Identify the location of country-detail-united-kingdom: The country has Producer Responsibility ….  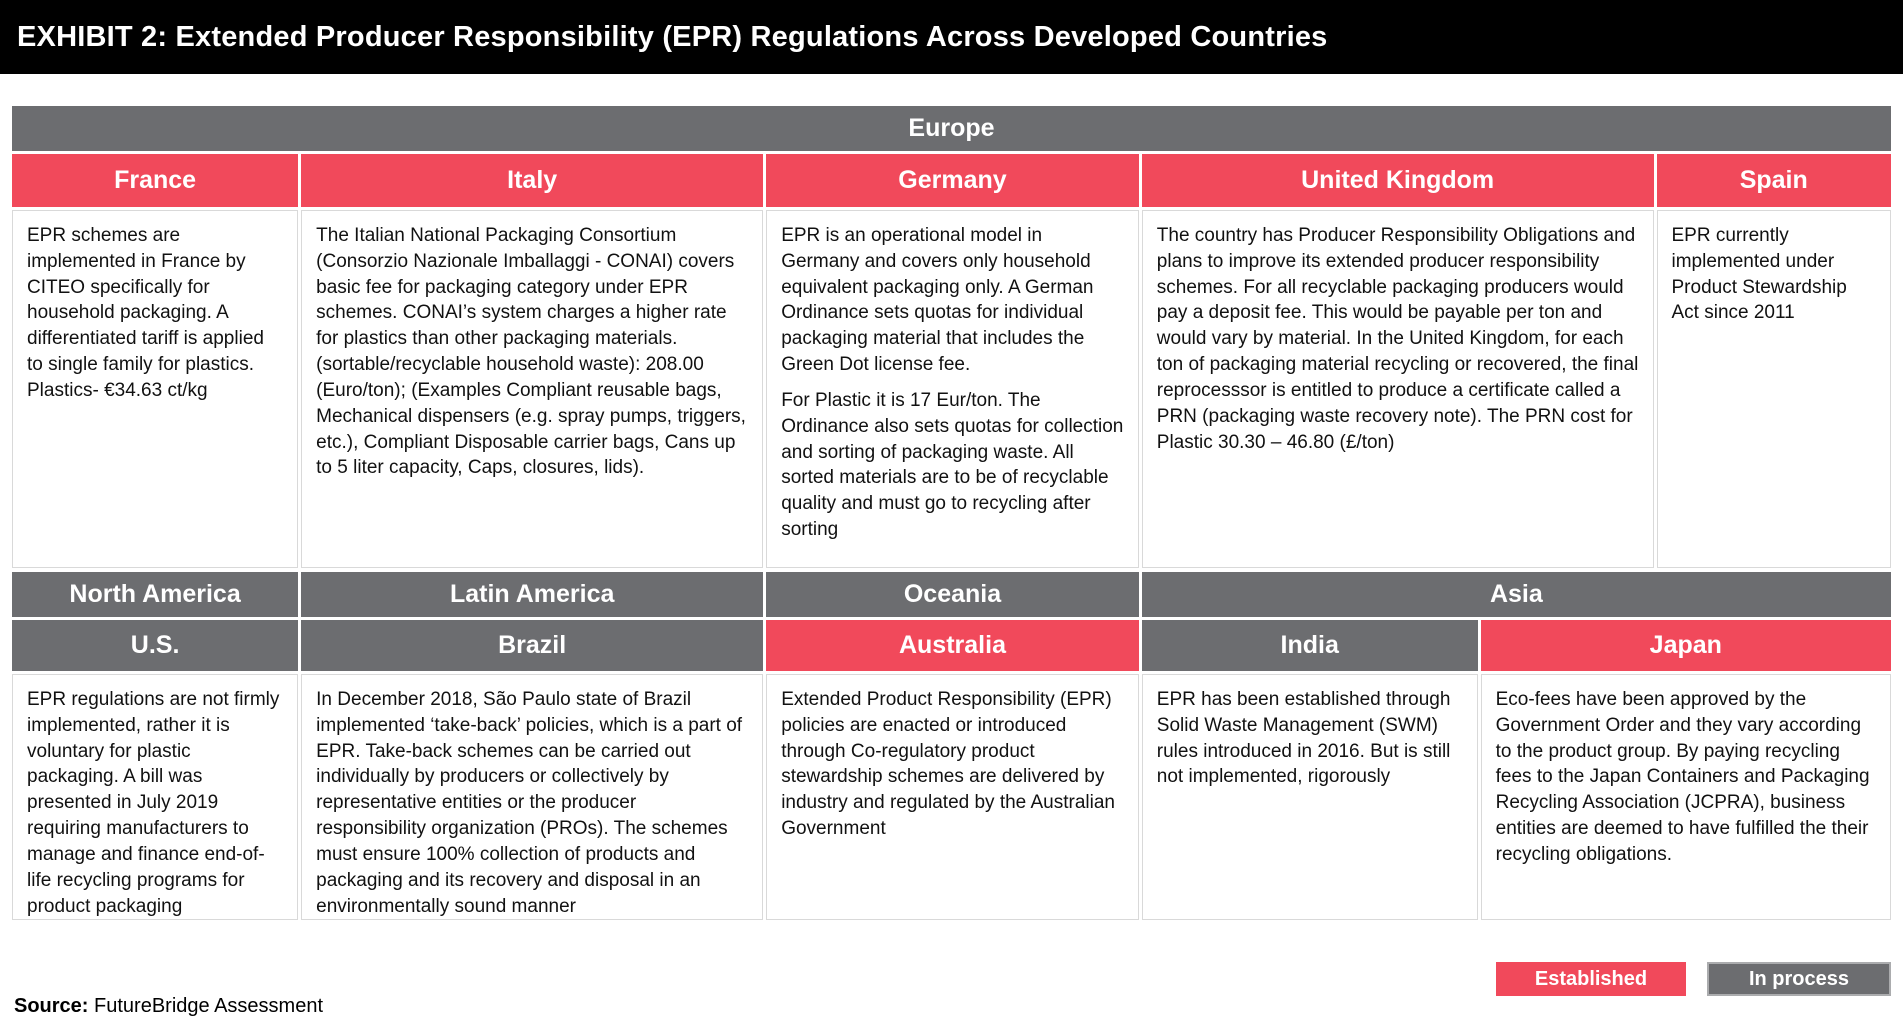
(1397, 389).